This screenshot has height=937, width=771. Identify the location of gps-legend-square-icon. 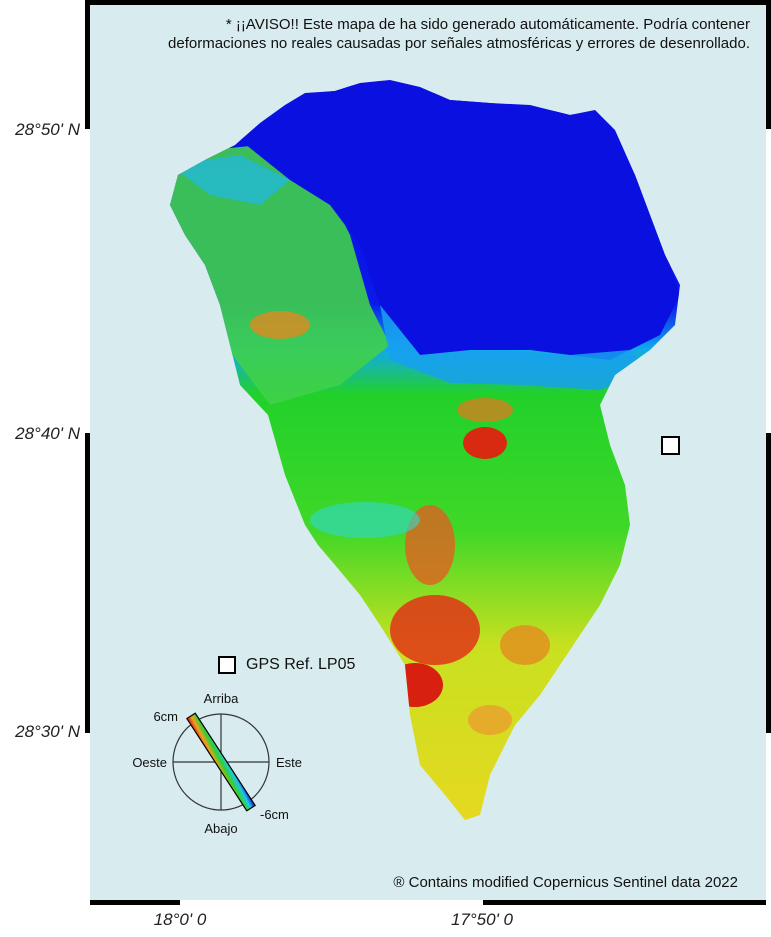
(227, 665).